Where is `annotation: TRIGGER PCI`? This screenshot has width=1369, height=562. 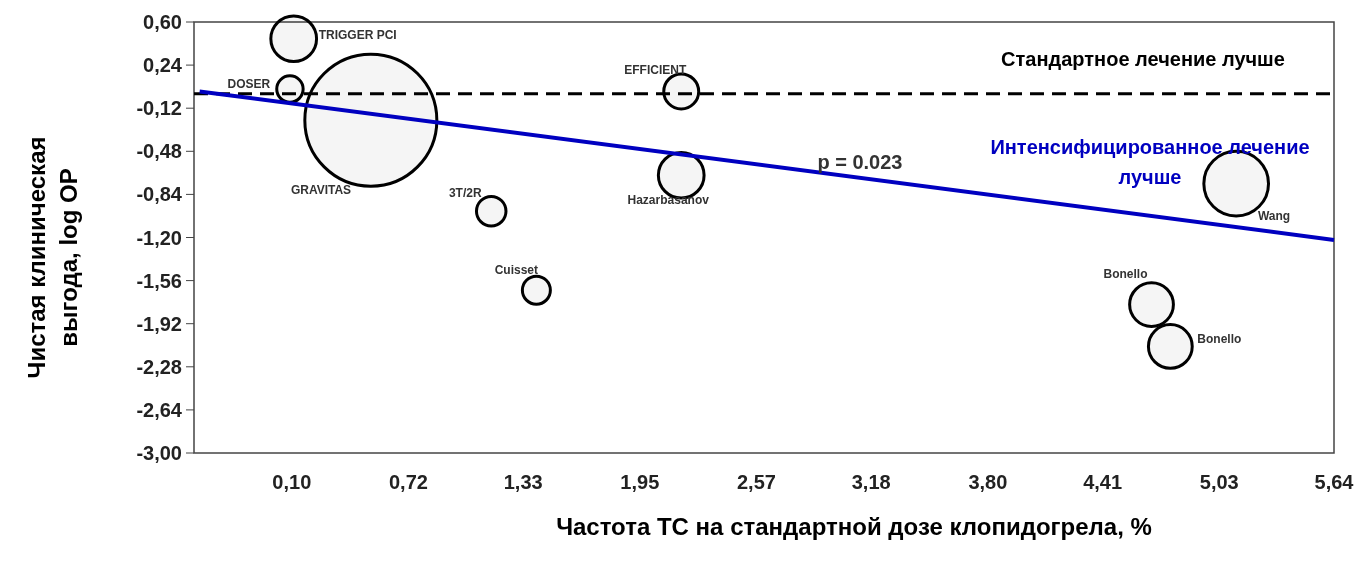 annotation: TRIGGER PCI is located at coordinates (357, 34).